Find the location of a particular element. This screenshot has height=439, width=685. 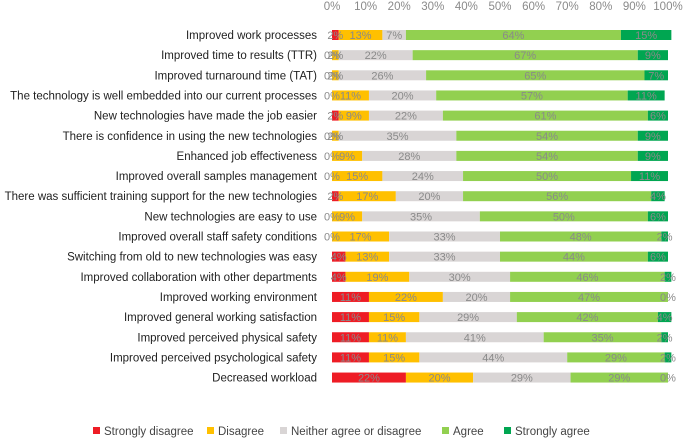

x-tick-label: 90% is located at coordinates (634, 7).